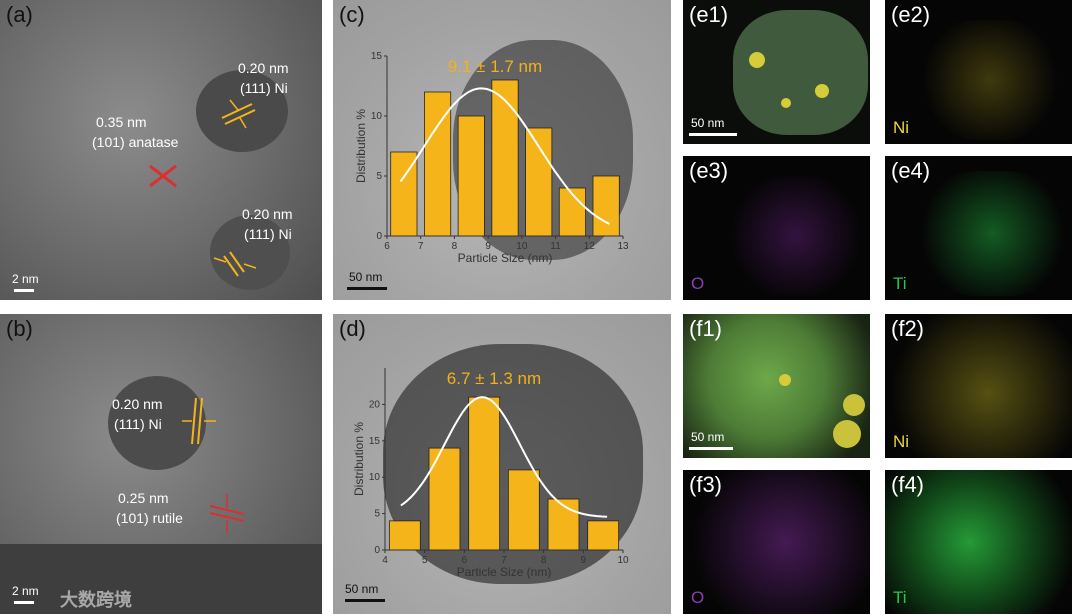 The image size is (1080, 614). What do you see at coordinates (711, 448) in the screenshot?
I see `panel-f1-scale-bar` at bounding box center [711, 448].